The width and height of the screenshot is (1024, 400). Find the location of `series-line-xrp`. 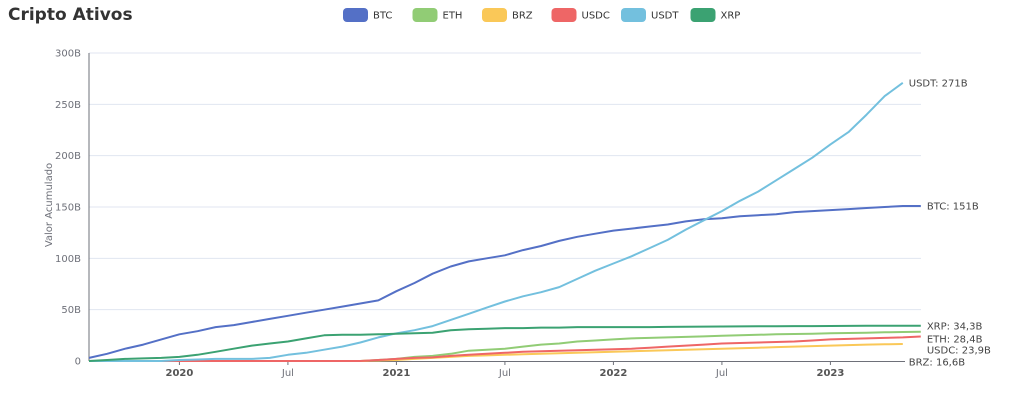

series-line-xrp is located at coordinates (504, 343).